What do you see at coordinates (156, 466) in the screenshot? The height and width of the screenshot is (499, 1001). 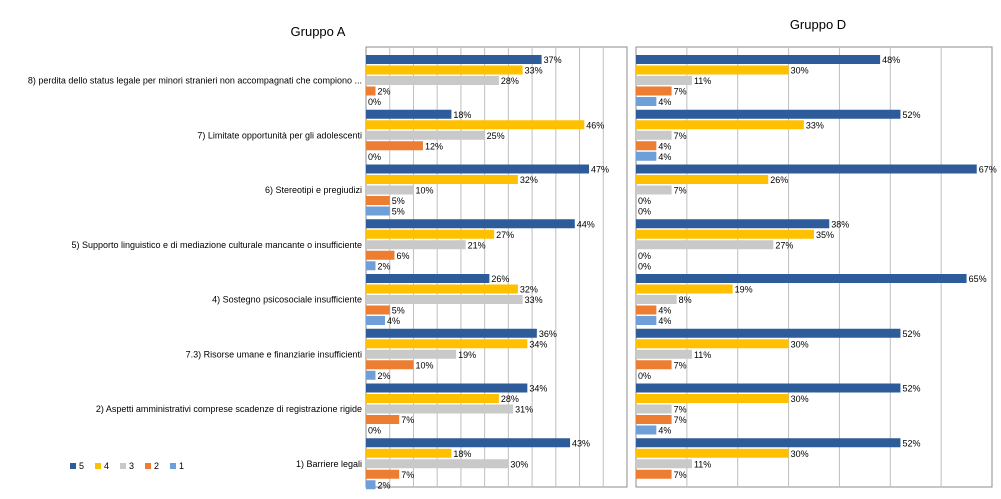 I see `legend-label: 2` at bounding box center [156, 466].